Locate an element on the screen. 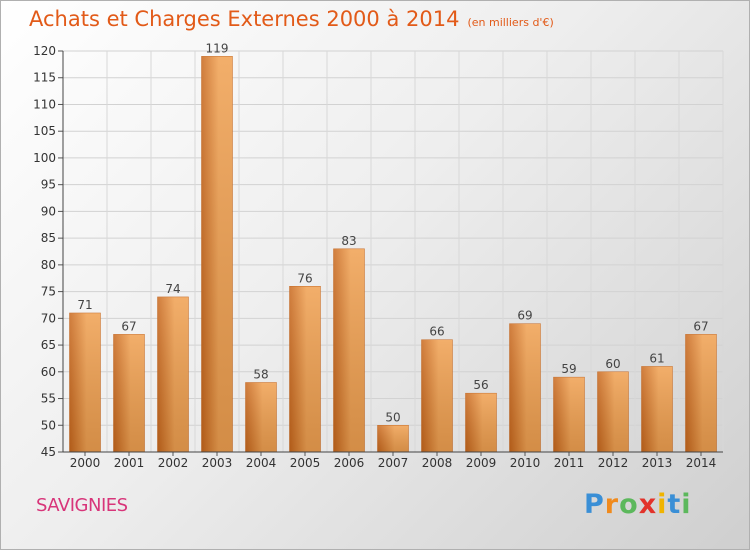 The height and width of the screenshot is (550, 750). y-tick-label: 80 is located at coordinates (48, 265).